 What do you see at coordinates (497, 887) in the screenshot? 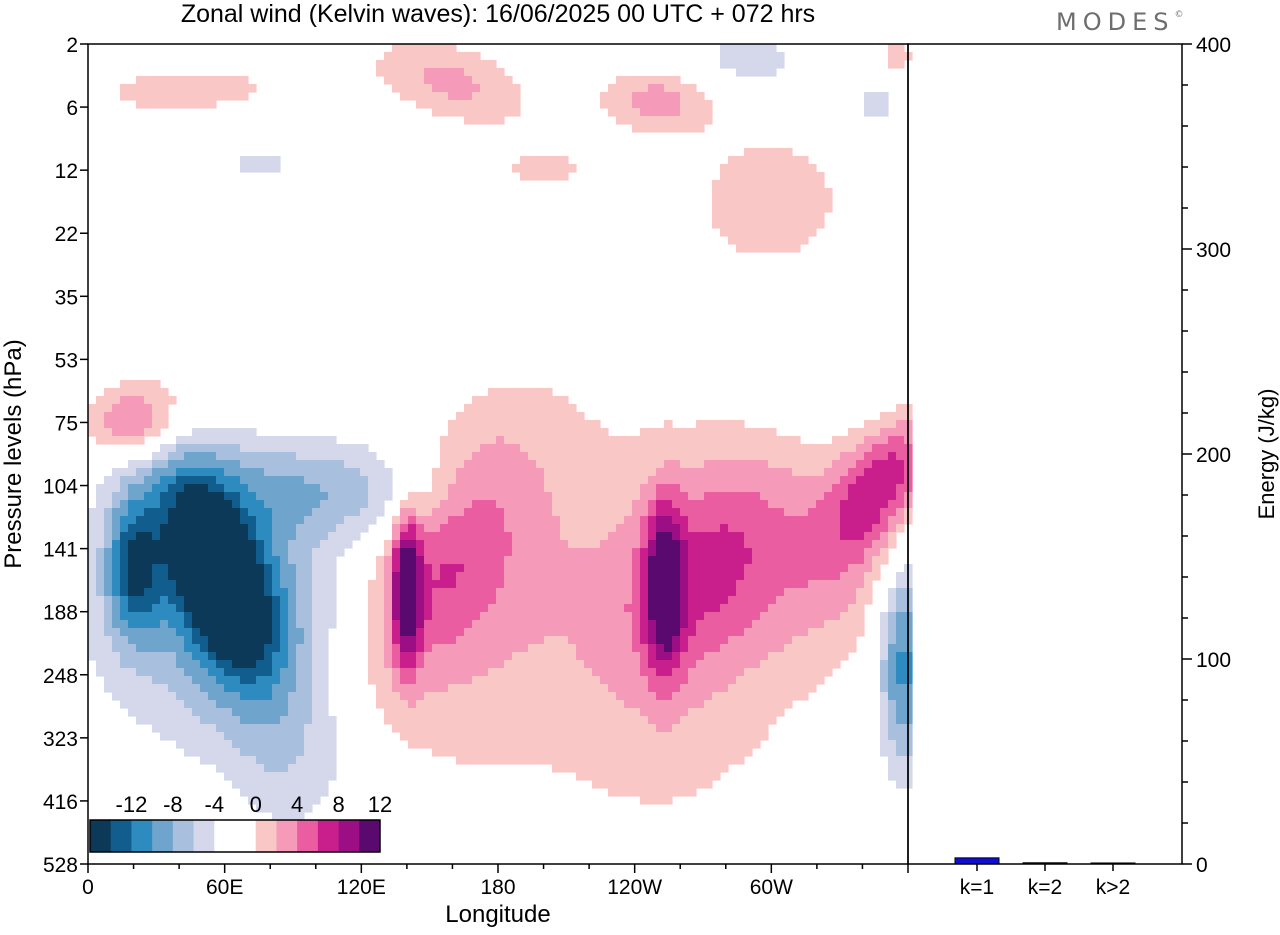
I see `x-tick-label: 180` at bounding box center [497, 887].